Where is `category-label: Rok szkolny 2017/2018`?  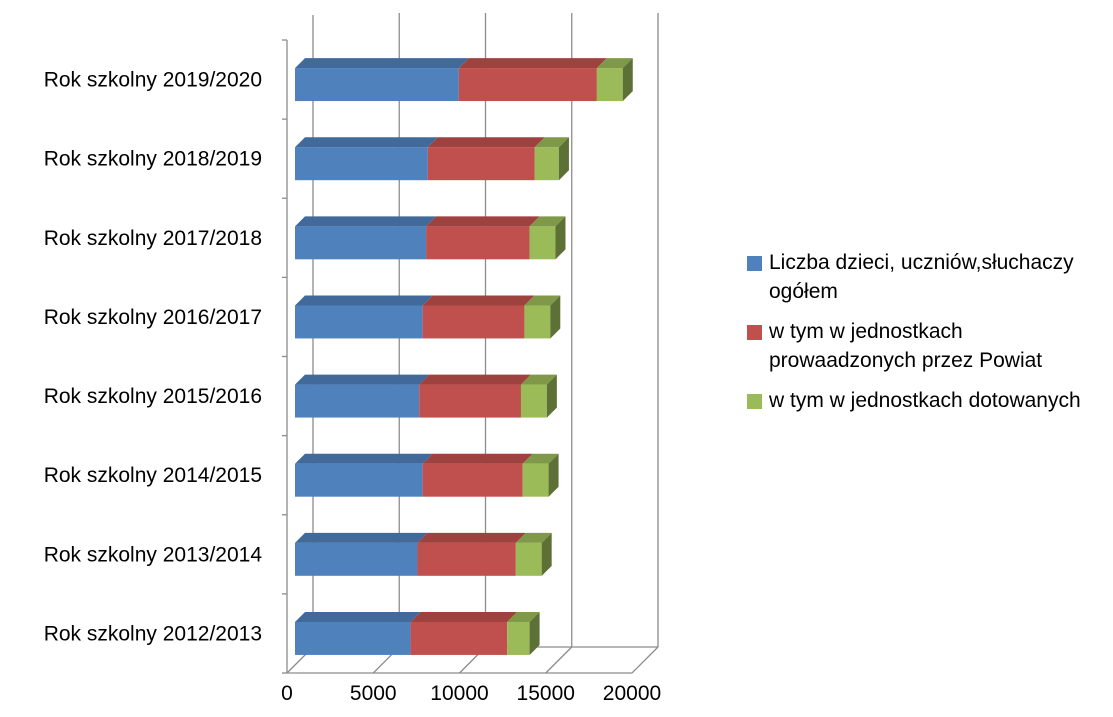 category-label: Rok szkolny 2017/2018 is located at coordinates (153, 238).